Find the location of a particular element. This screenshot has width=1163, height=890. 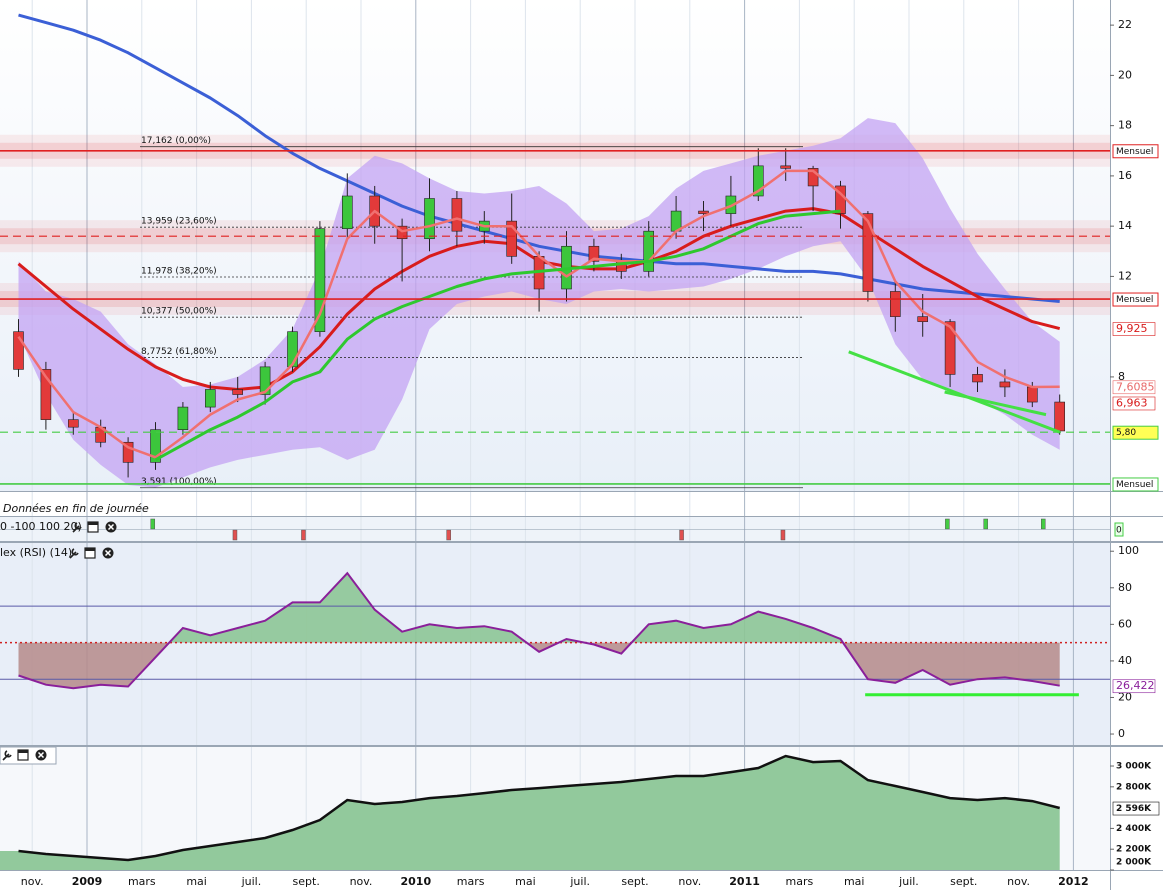

y-tick-label: 18 is located at coordinates (1125, 125).